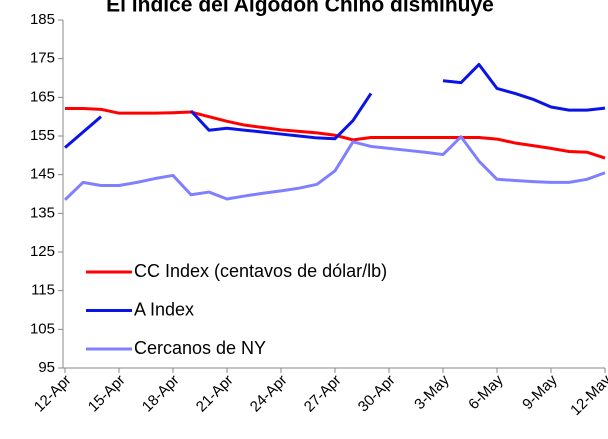 The image size is (608, 439). What do you see at coordinates (42, 212) in the screenshot?
I see `y-tick-label: 135` at bounding box center [42, 212].